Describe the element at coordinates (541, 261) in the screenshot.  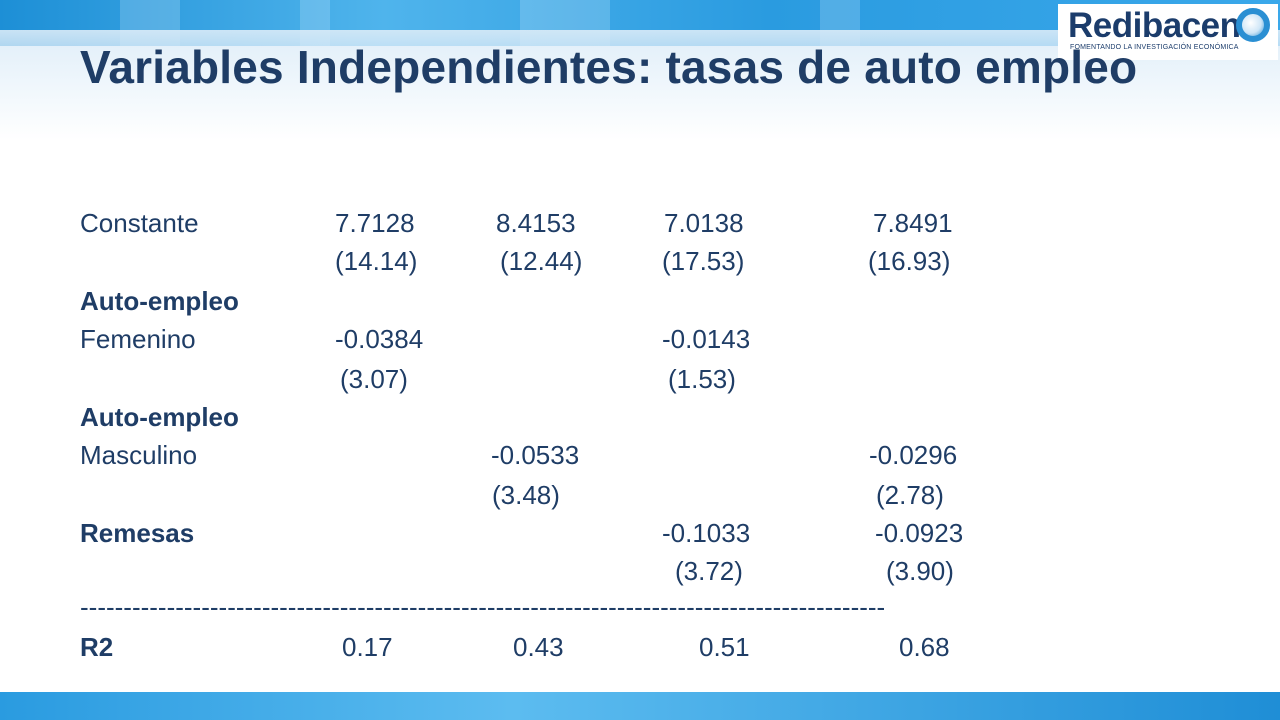
I see `constante-tstat-col2: (12.44)` at that location.